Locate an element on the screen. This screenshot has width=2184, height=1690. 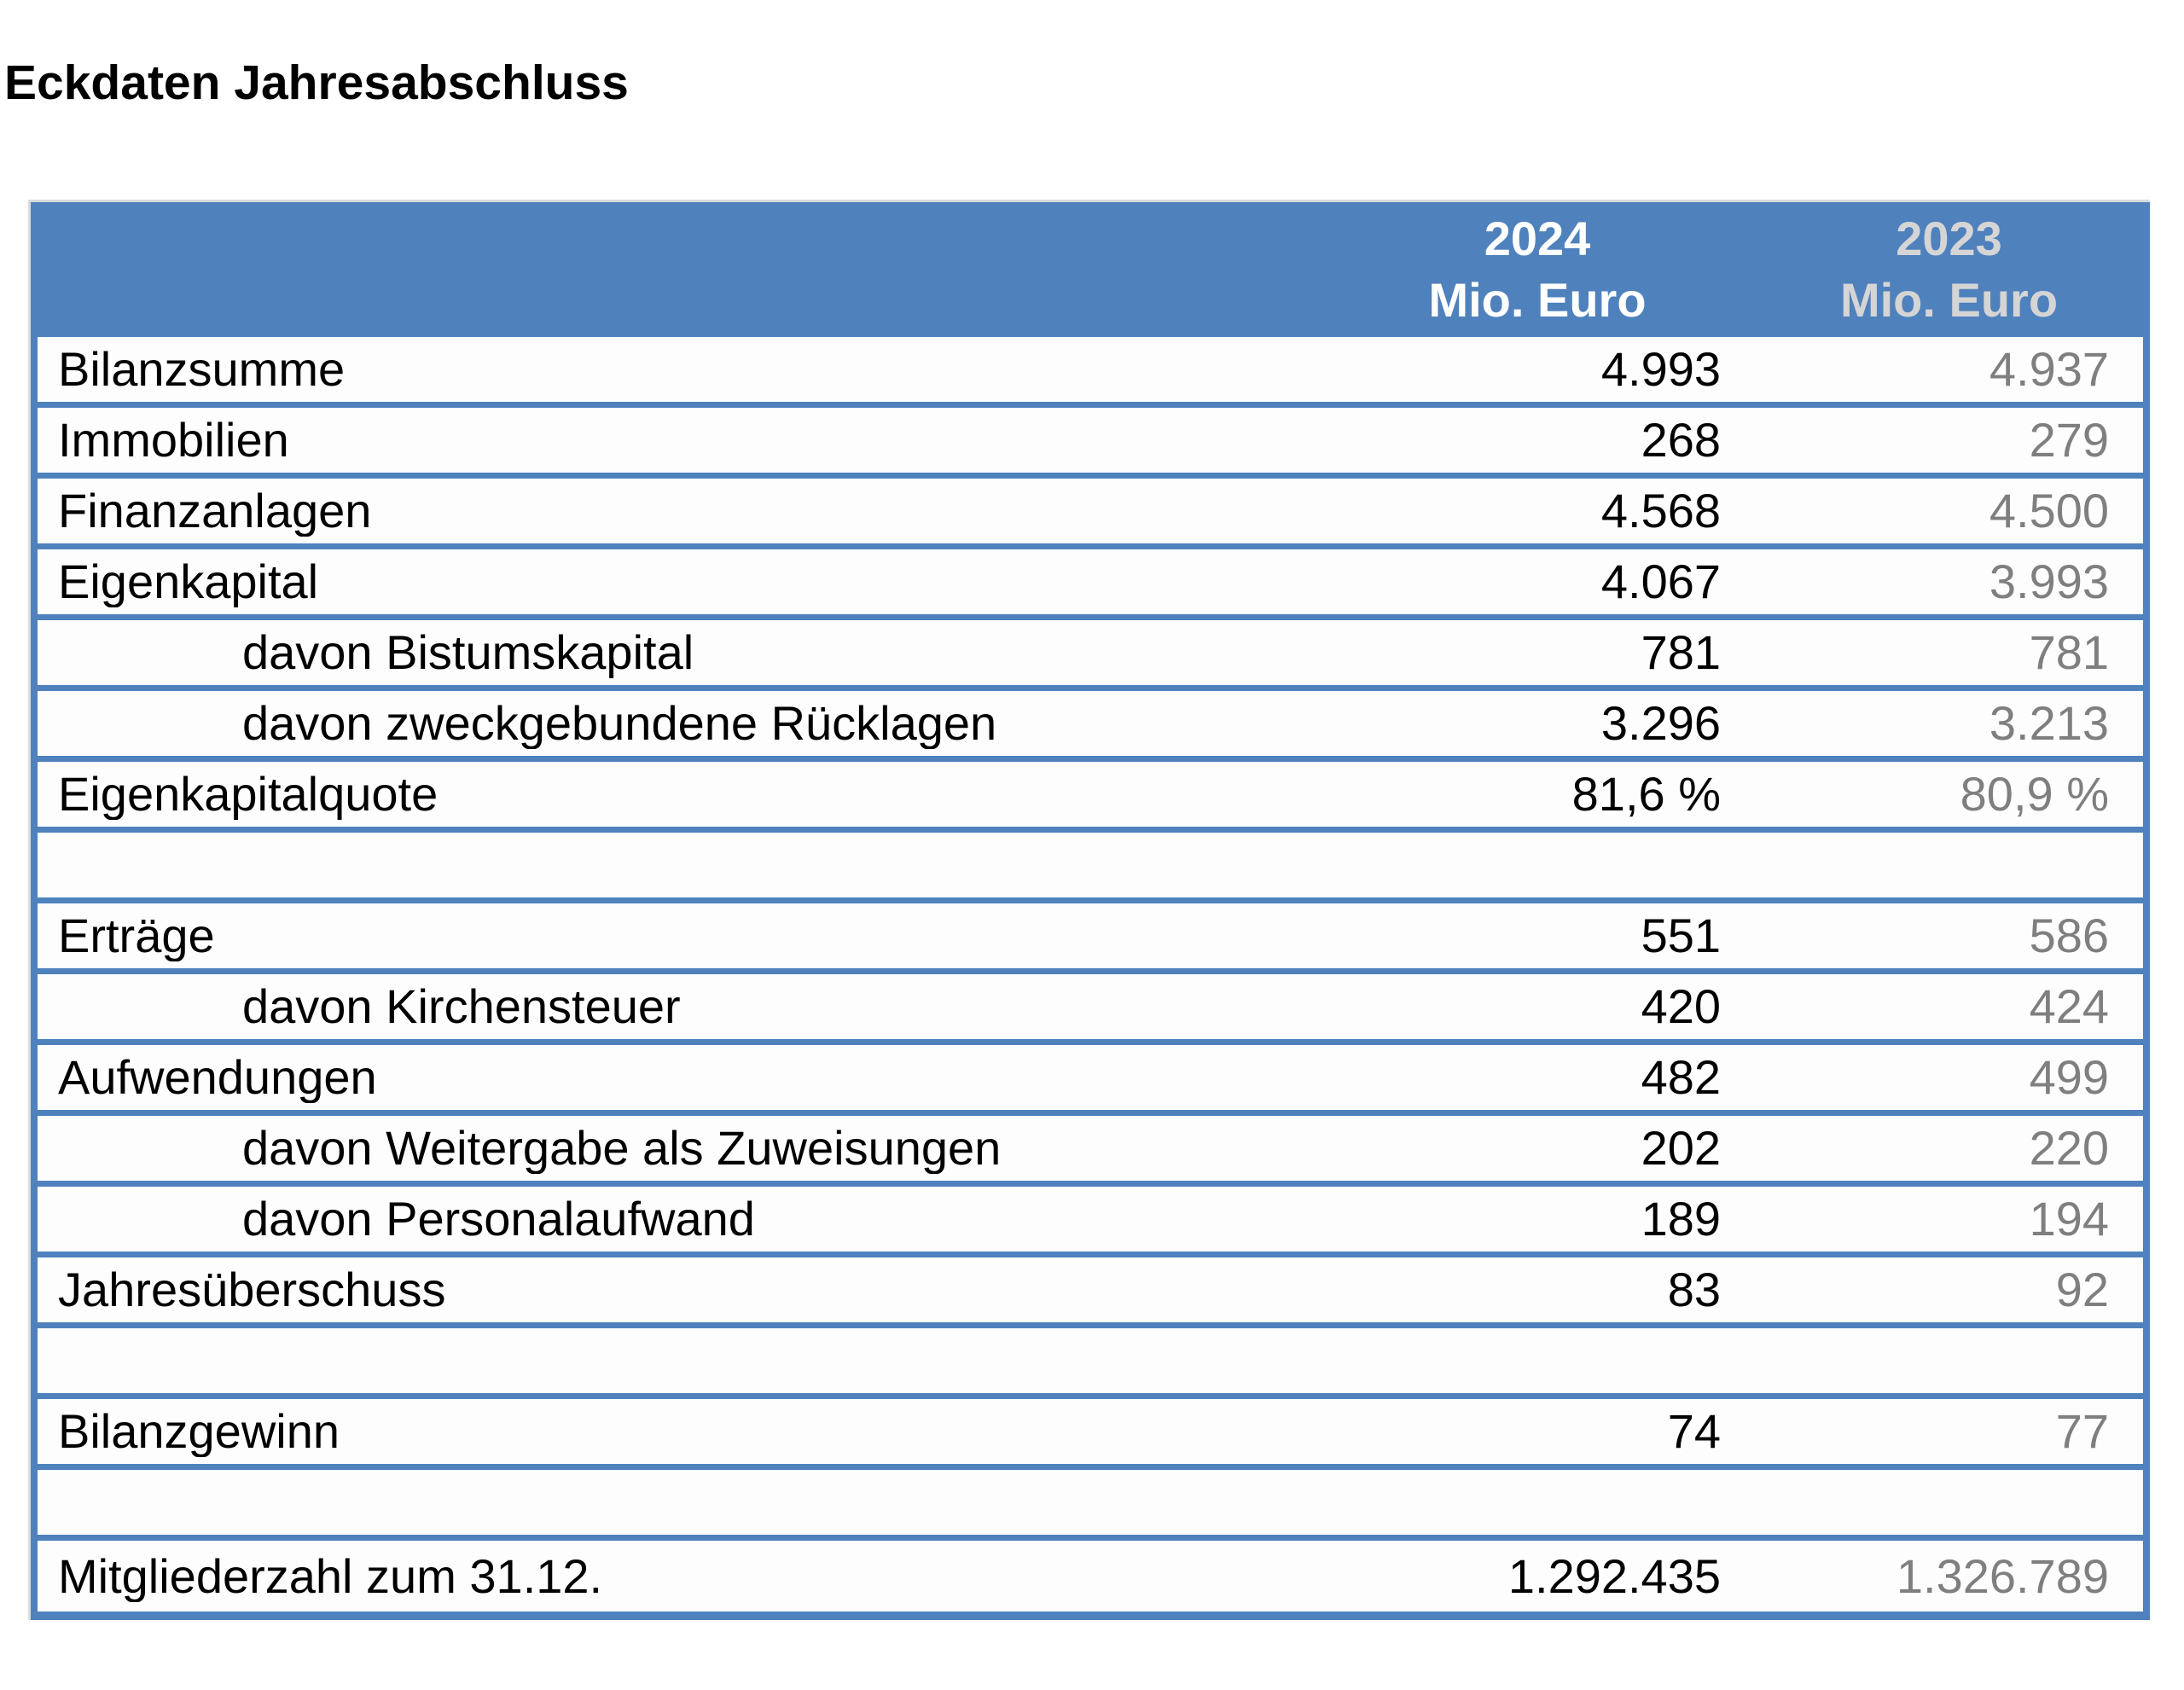
value-2024: 4.993 is located at coordinates (1660, 369).